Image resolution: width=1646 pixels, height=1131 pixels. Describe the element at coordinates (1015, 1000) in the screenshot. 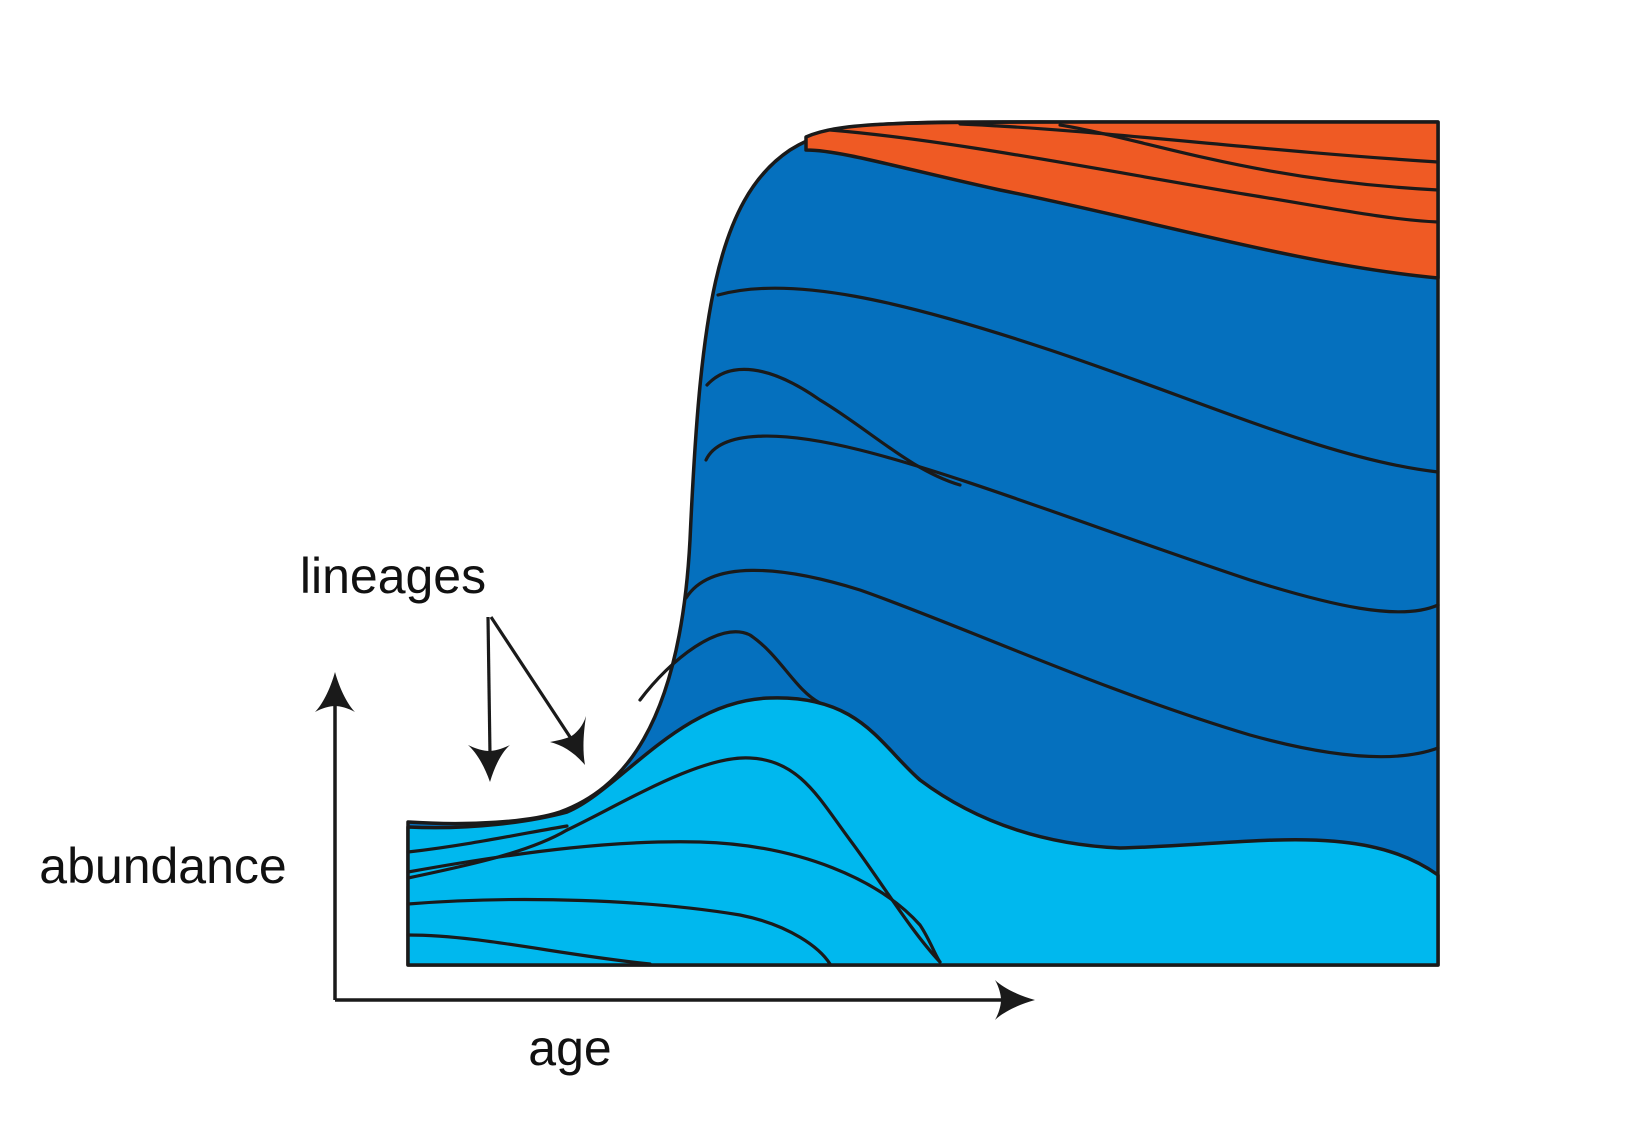

I see `arrow-right-icon` at that location.